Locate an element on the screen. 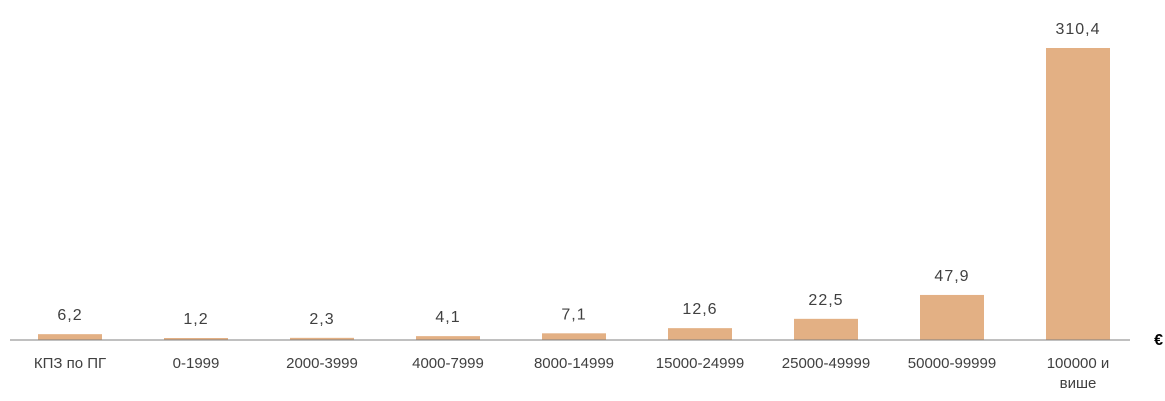  tick-label-line: 2000-3999 is located at coordinates (322, 363).